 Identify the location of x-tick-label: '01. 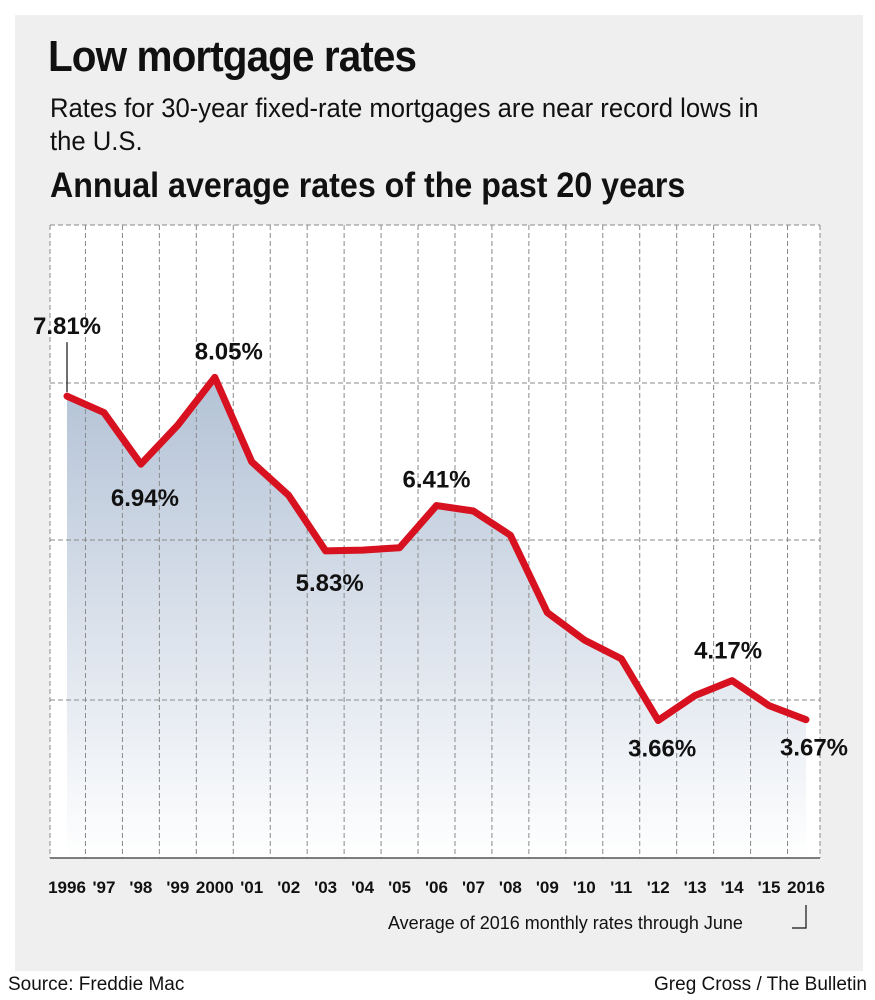
(251, 887).